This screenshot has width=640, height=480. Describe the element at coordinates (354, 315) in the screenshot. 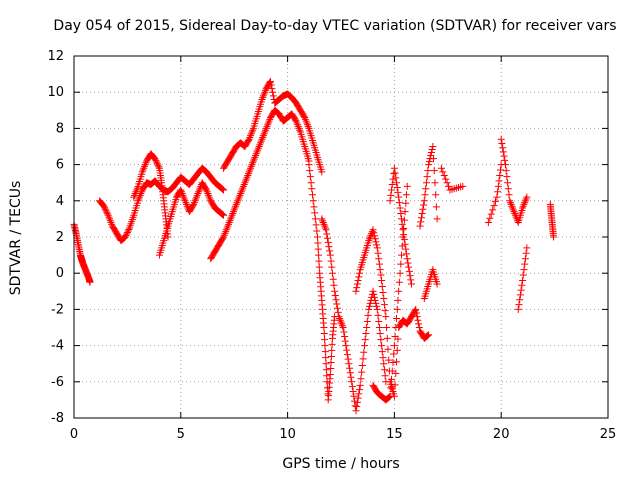

I see `series-drop-b` at that location.